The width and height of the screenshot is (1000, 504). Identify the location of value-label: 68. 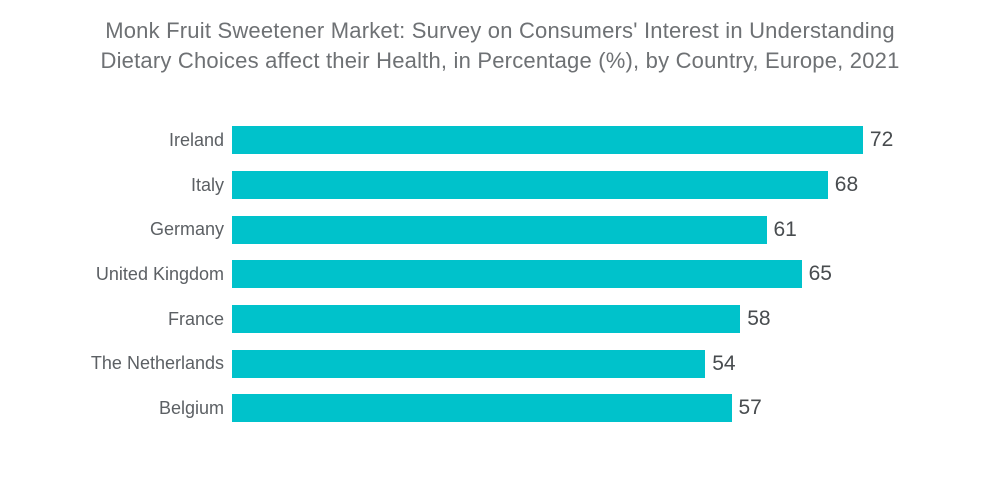
(846, 185).